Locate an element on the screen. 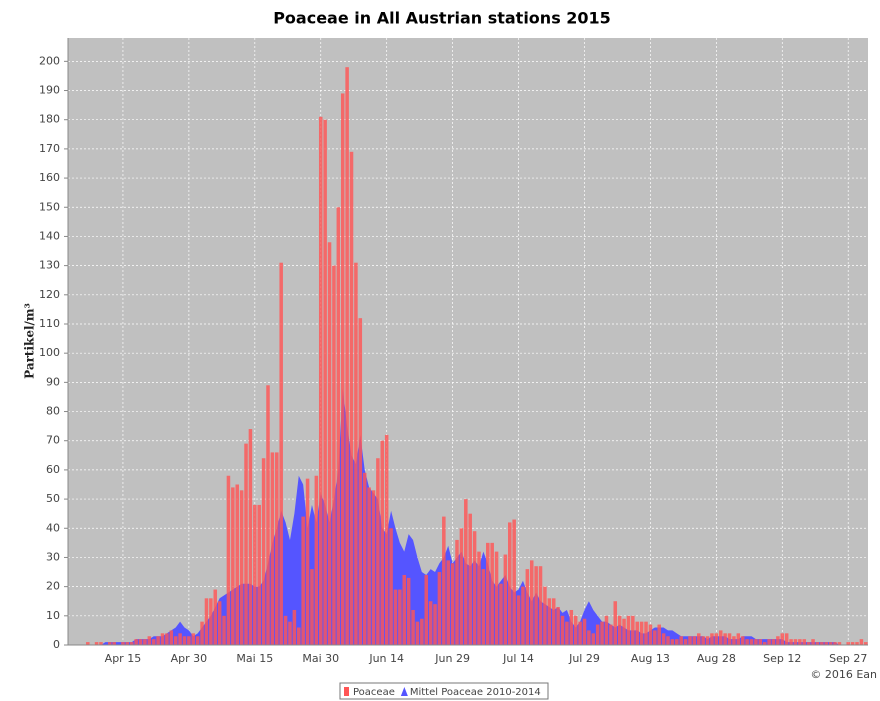  x-tick-label: Apr 30 is located at coordinates (189, 658).